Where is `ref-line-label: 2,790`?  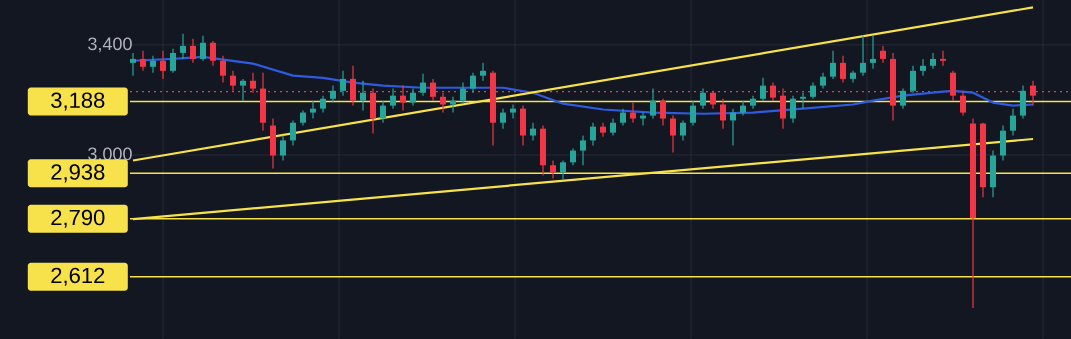 ref-line-label: 2,790 is located at coordinates (78, 218).